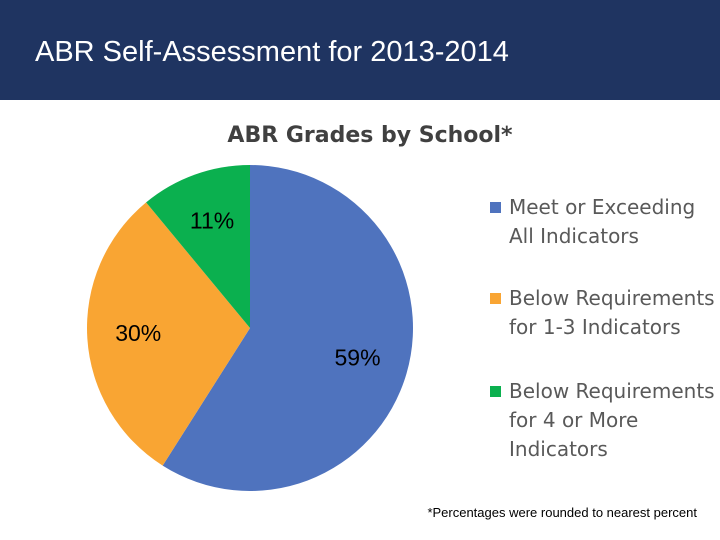 This screenshot has height=540, width=720. I want to click on legend-label: Meet or Exceeding All Indicators, so click(602, 221).